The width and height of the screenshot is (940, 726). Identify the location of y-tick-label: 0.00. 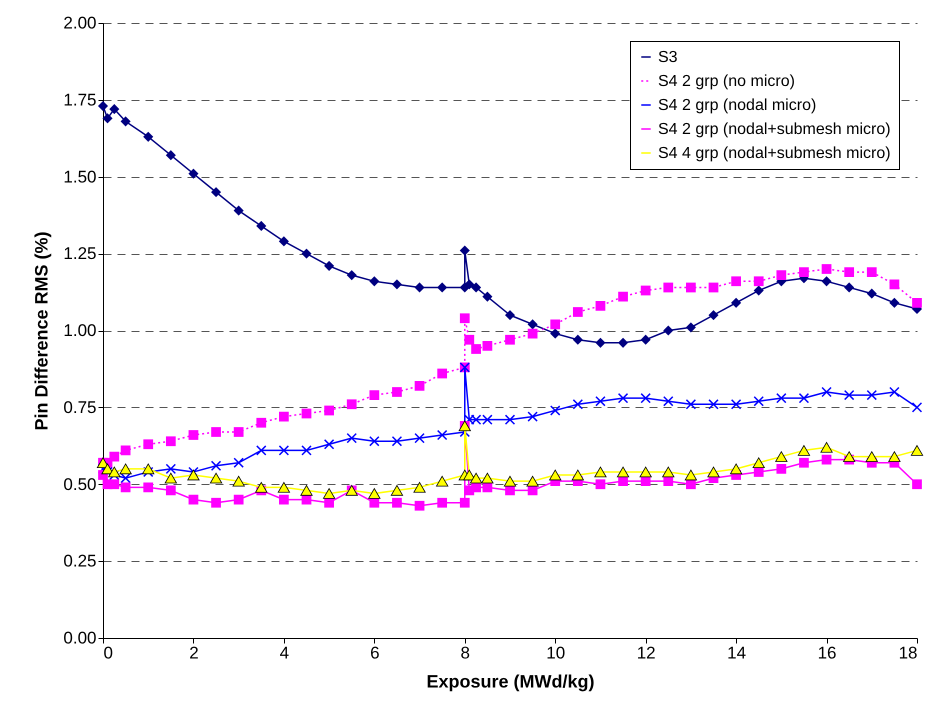
(79, 638).